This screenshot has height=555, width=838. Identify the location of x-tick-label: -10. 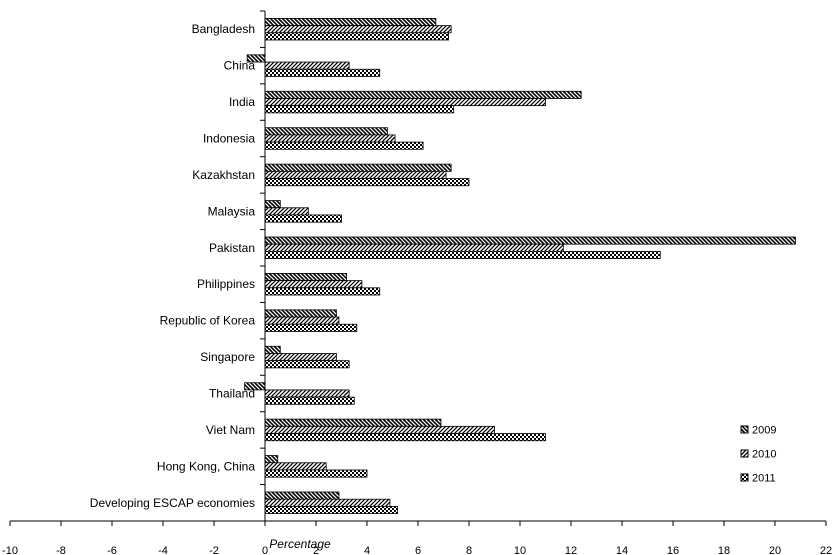
(10, 550).